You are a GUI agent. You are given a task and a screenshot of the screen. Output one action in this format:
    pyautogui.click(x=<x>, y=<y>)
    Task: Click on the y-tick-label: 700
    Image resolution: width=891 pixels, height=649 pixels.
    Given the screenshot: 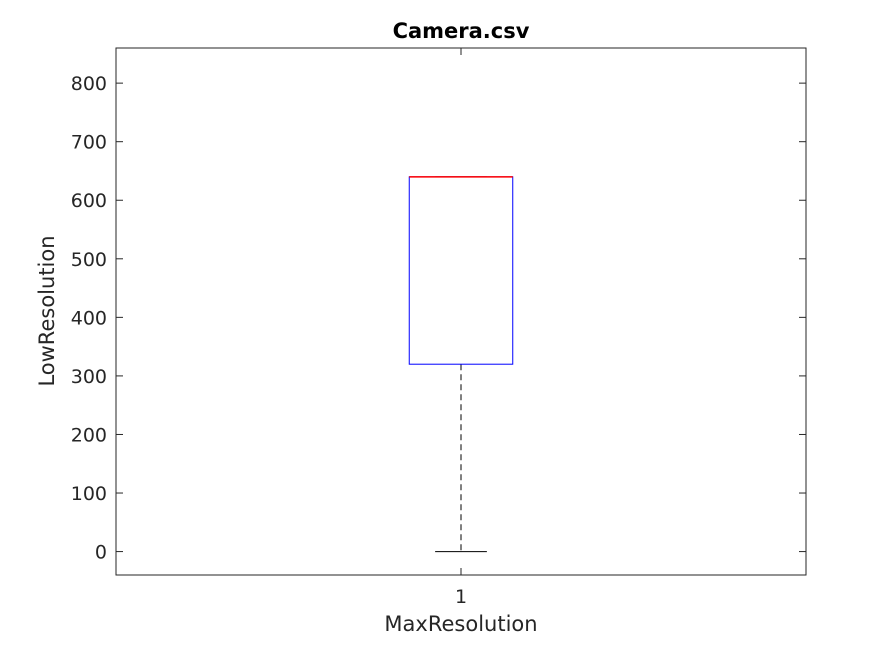 What is the action you would take?
    pyautogui.click(x=89, y=143)
    